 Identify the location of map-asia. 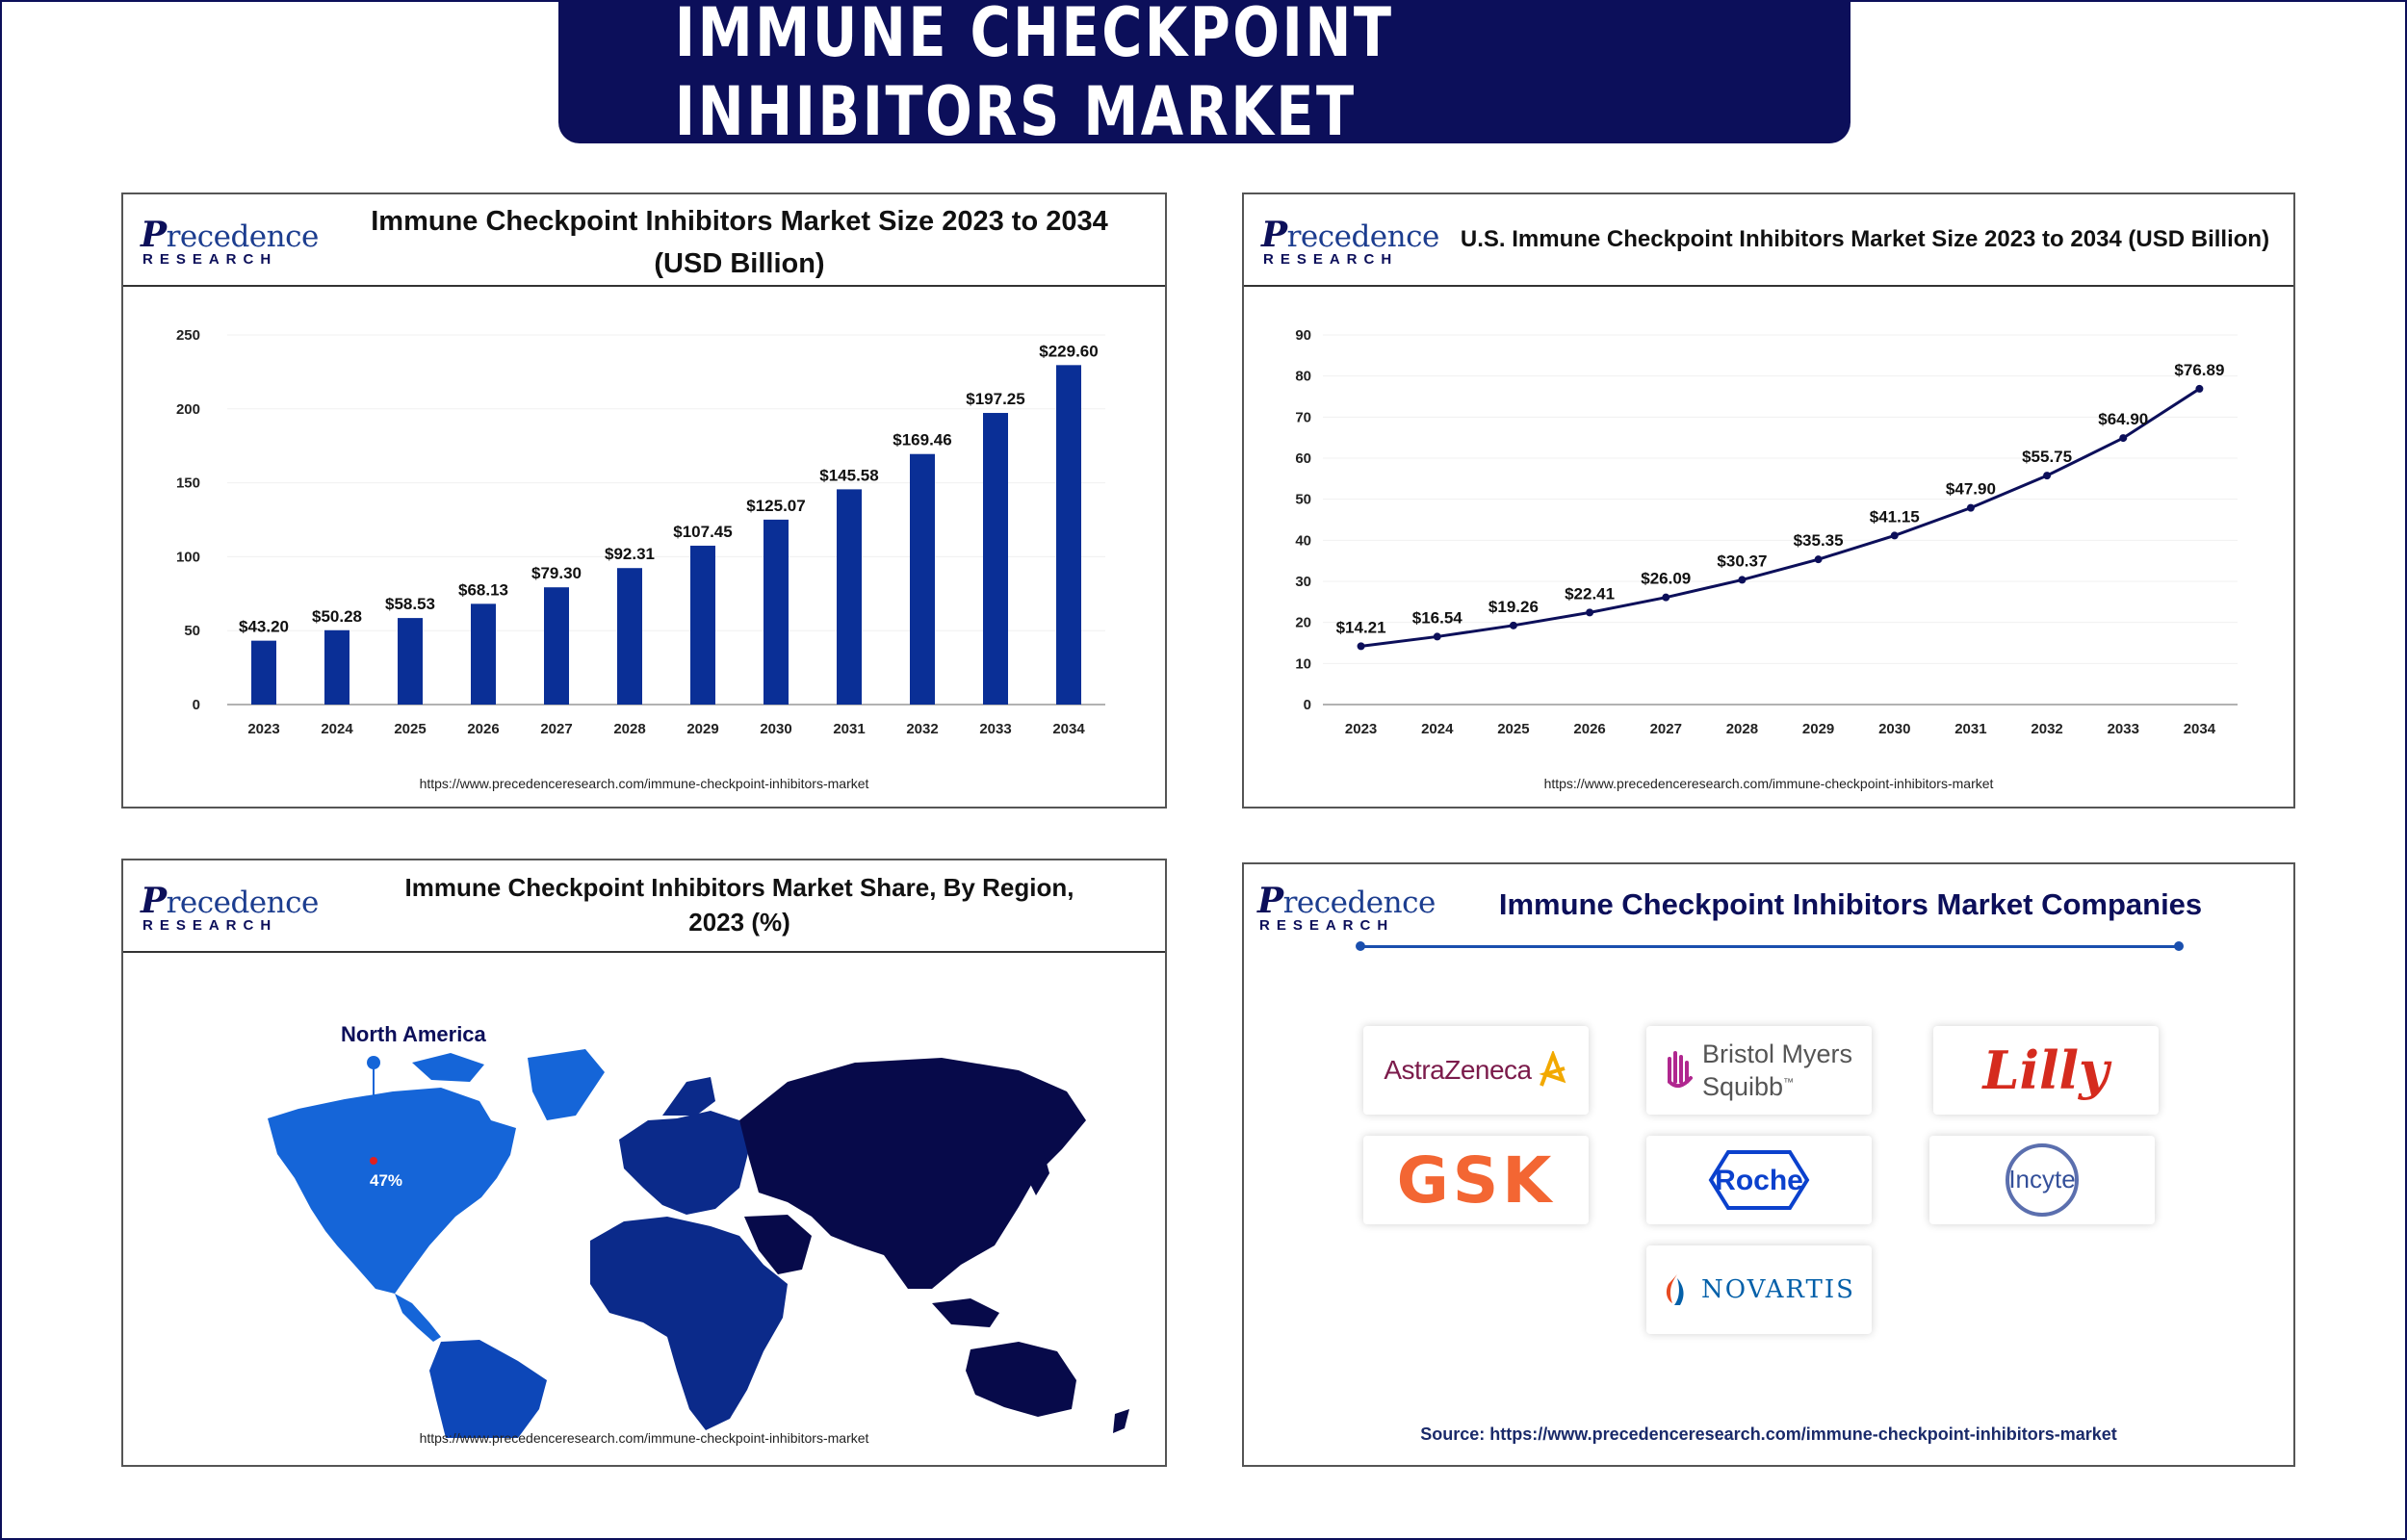
(912, 1173).